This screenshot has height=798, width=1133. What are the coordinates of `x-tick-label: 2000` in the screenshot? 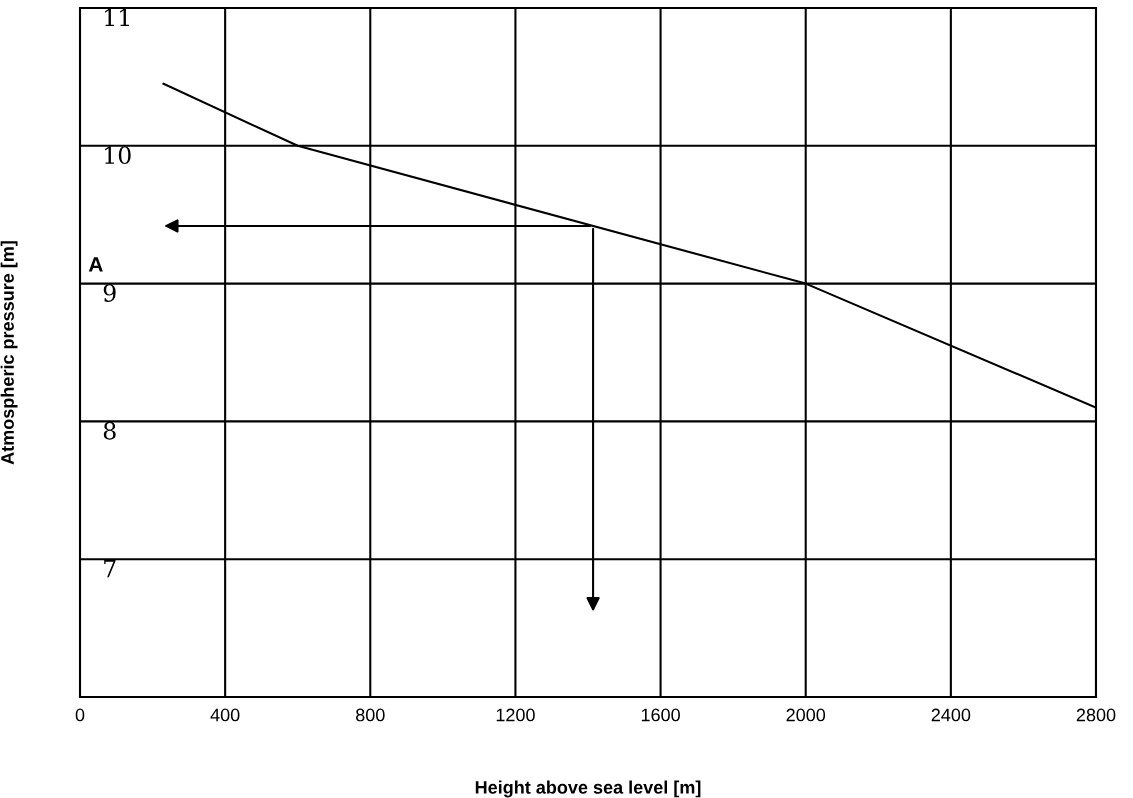 It's located at (806, 715).